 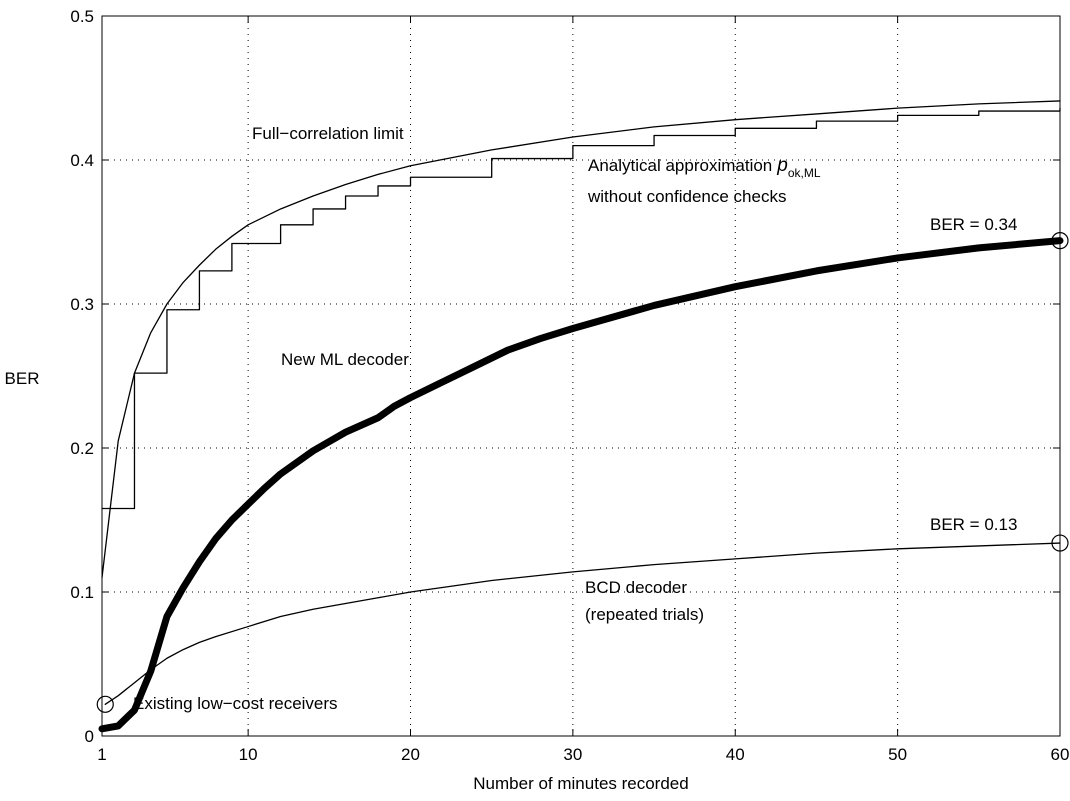 I want to click on annotation-analytical-symbol: p, so click(x=782, y=165).